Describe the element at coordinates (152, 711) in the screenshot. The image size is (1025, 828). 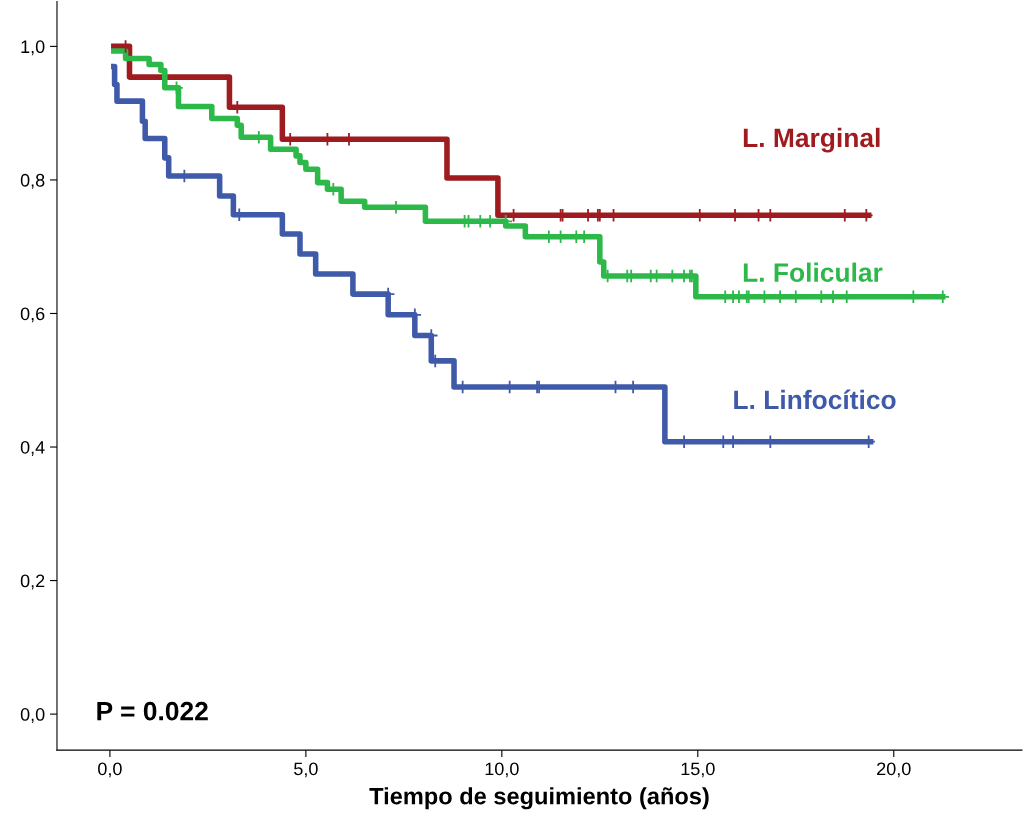
I see `annotation: P = 0.022` at that location.